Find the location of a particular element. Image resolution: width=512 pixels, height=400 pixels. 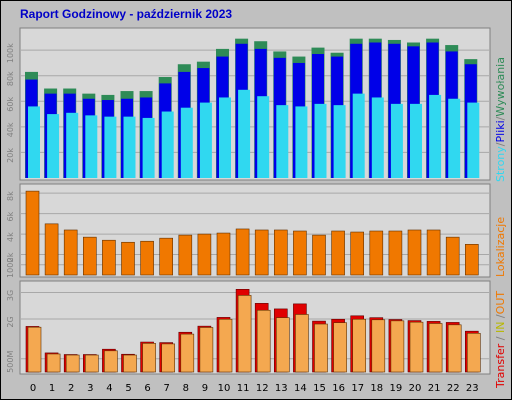

top-panel-legend: Strony/Pliki/Wywołania is located at coordinates (500, 119).